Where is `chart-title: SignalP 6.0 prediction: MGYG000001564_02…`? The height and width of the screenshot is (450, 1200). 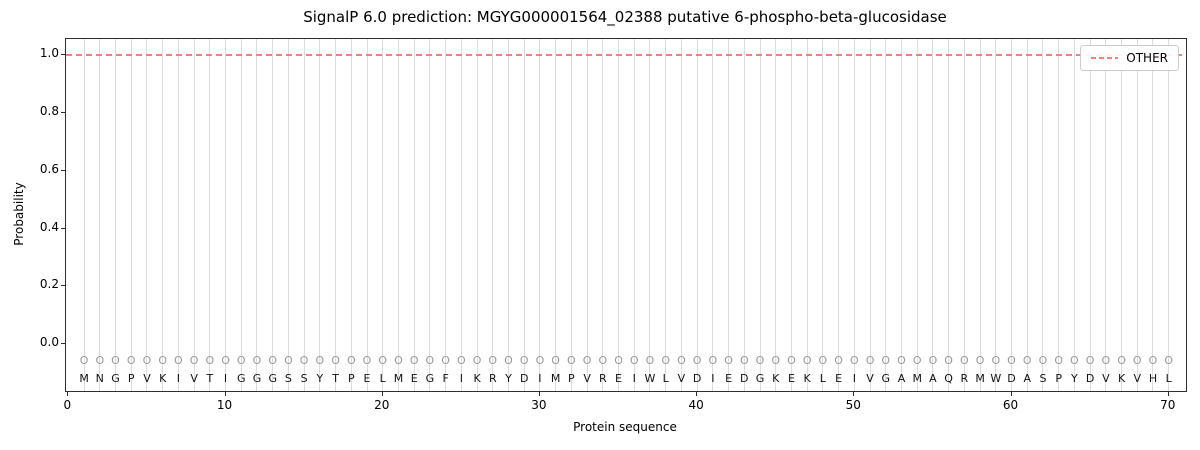 chart-title: SignalP 6.0 prediction: MGYG000001564_02… is located at coordinates (625, 17).